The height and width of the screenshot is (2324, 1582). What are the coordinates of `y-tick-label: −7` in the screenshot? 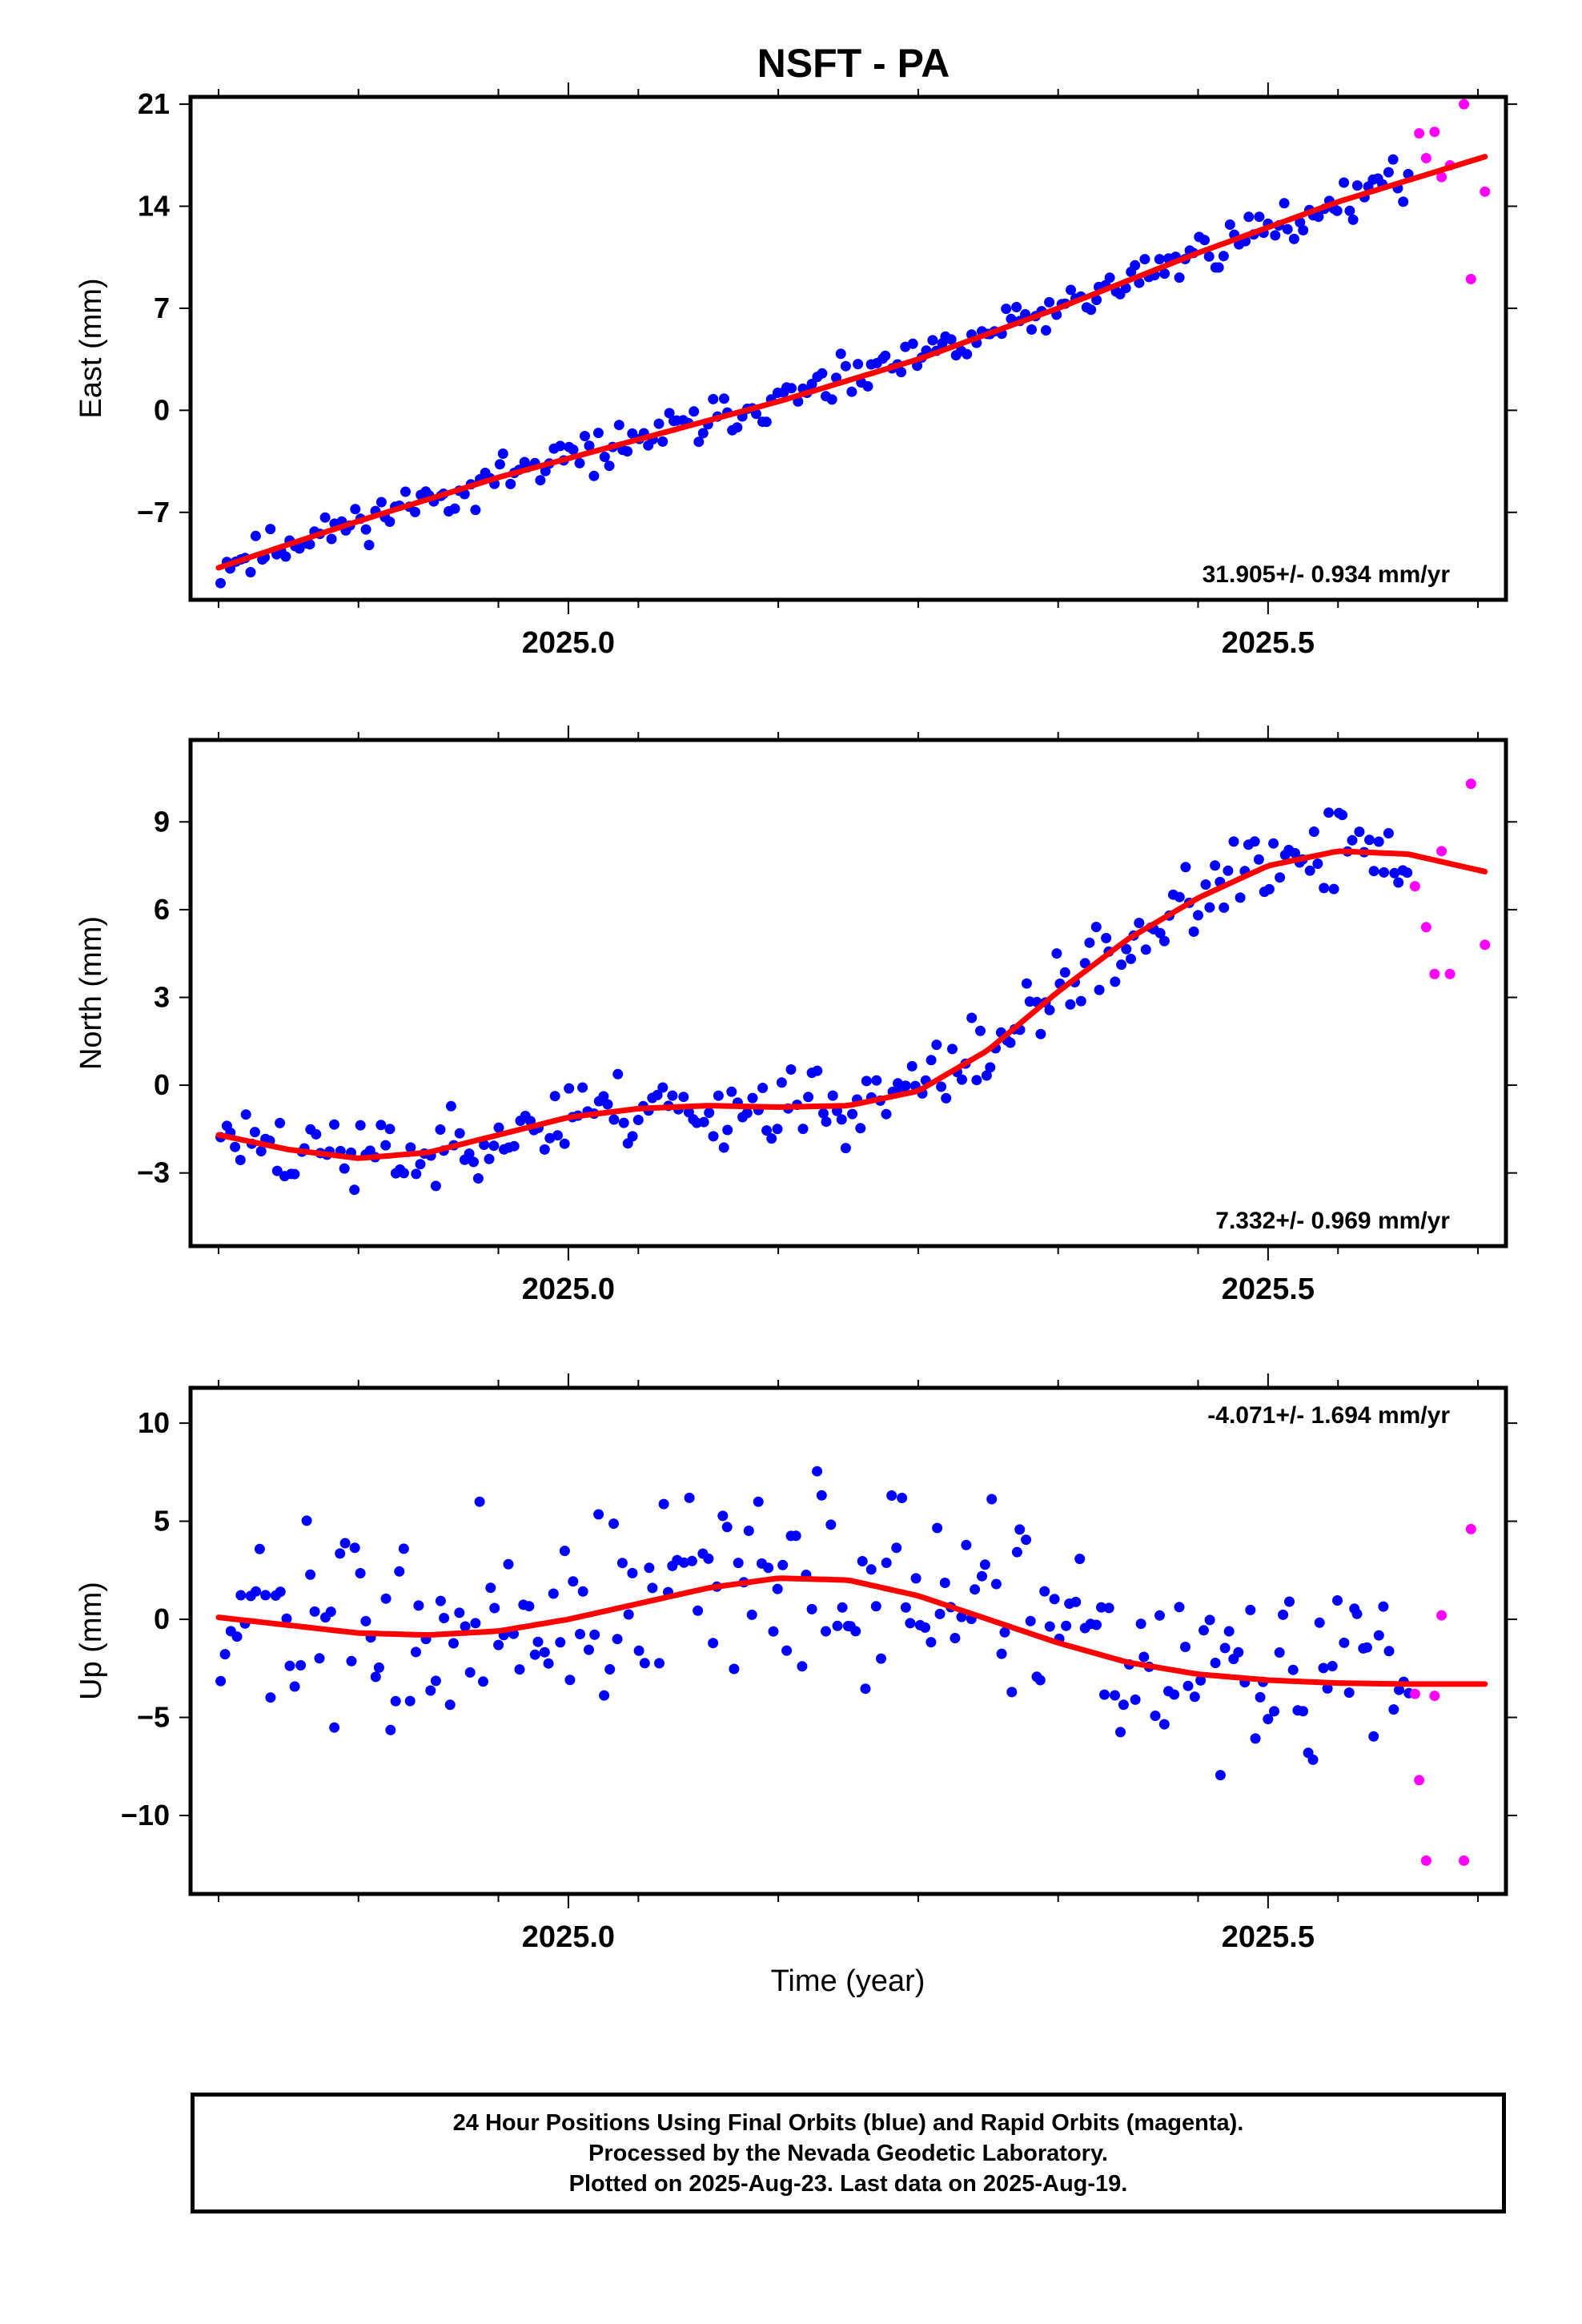 It's located at (154, 512).